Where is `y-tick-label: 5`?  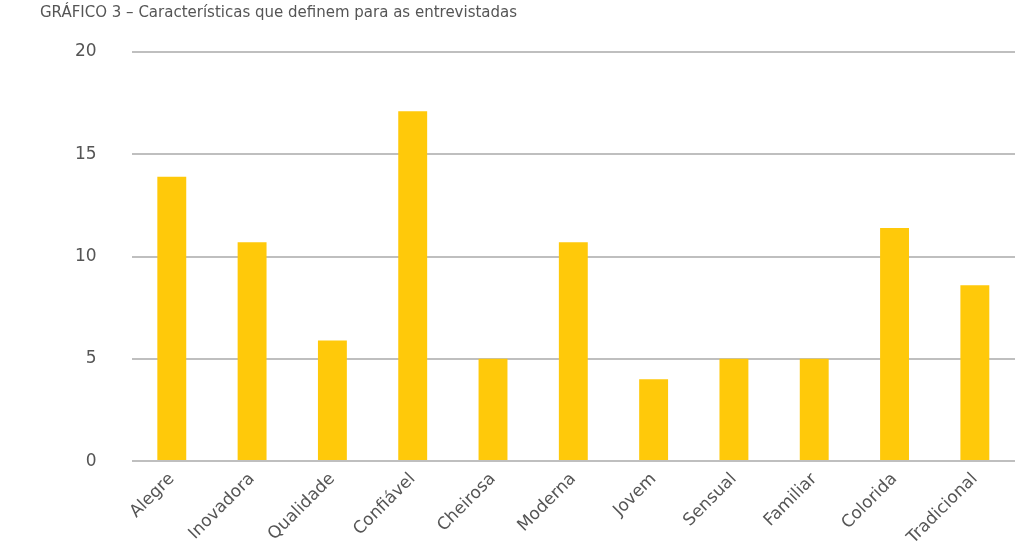
y-tick-label: 5 is located at coordinates (91, 357).